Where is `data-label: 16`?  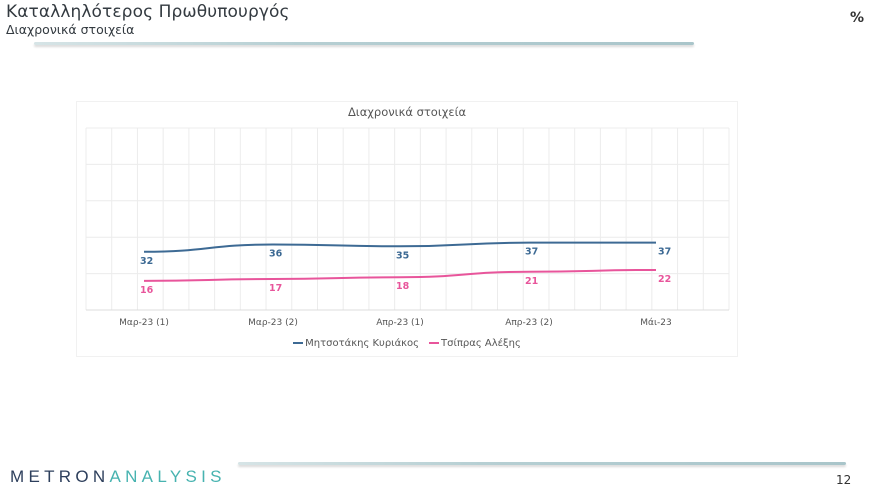
data-label: 16 is located at coordinates (147, 290).